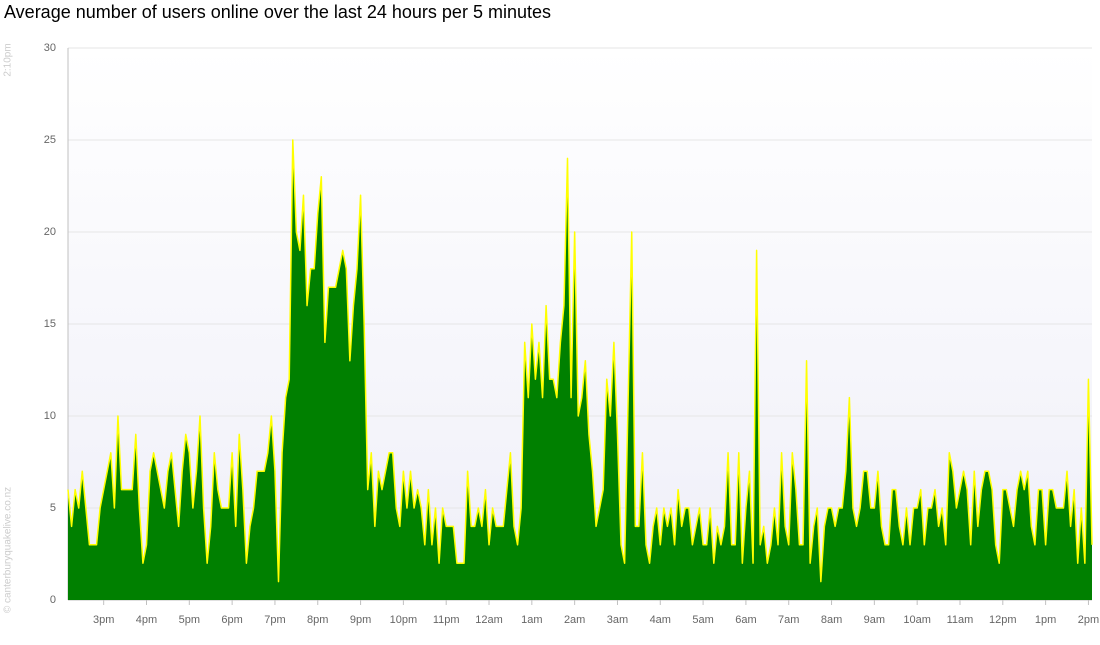 The image size is (1100, 645). What do you see at coordinates (189, 620) in the screenshot?
I see `x-tick-label: 5pm` at bounding box center [189, 620].